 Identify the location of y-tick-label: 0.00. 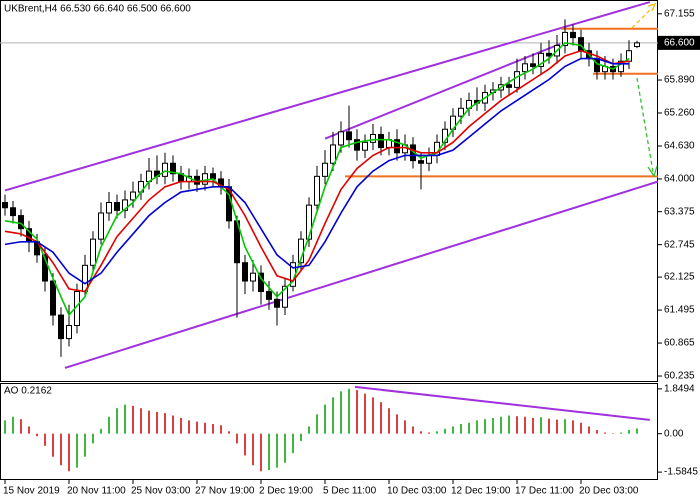
(674, 433).